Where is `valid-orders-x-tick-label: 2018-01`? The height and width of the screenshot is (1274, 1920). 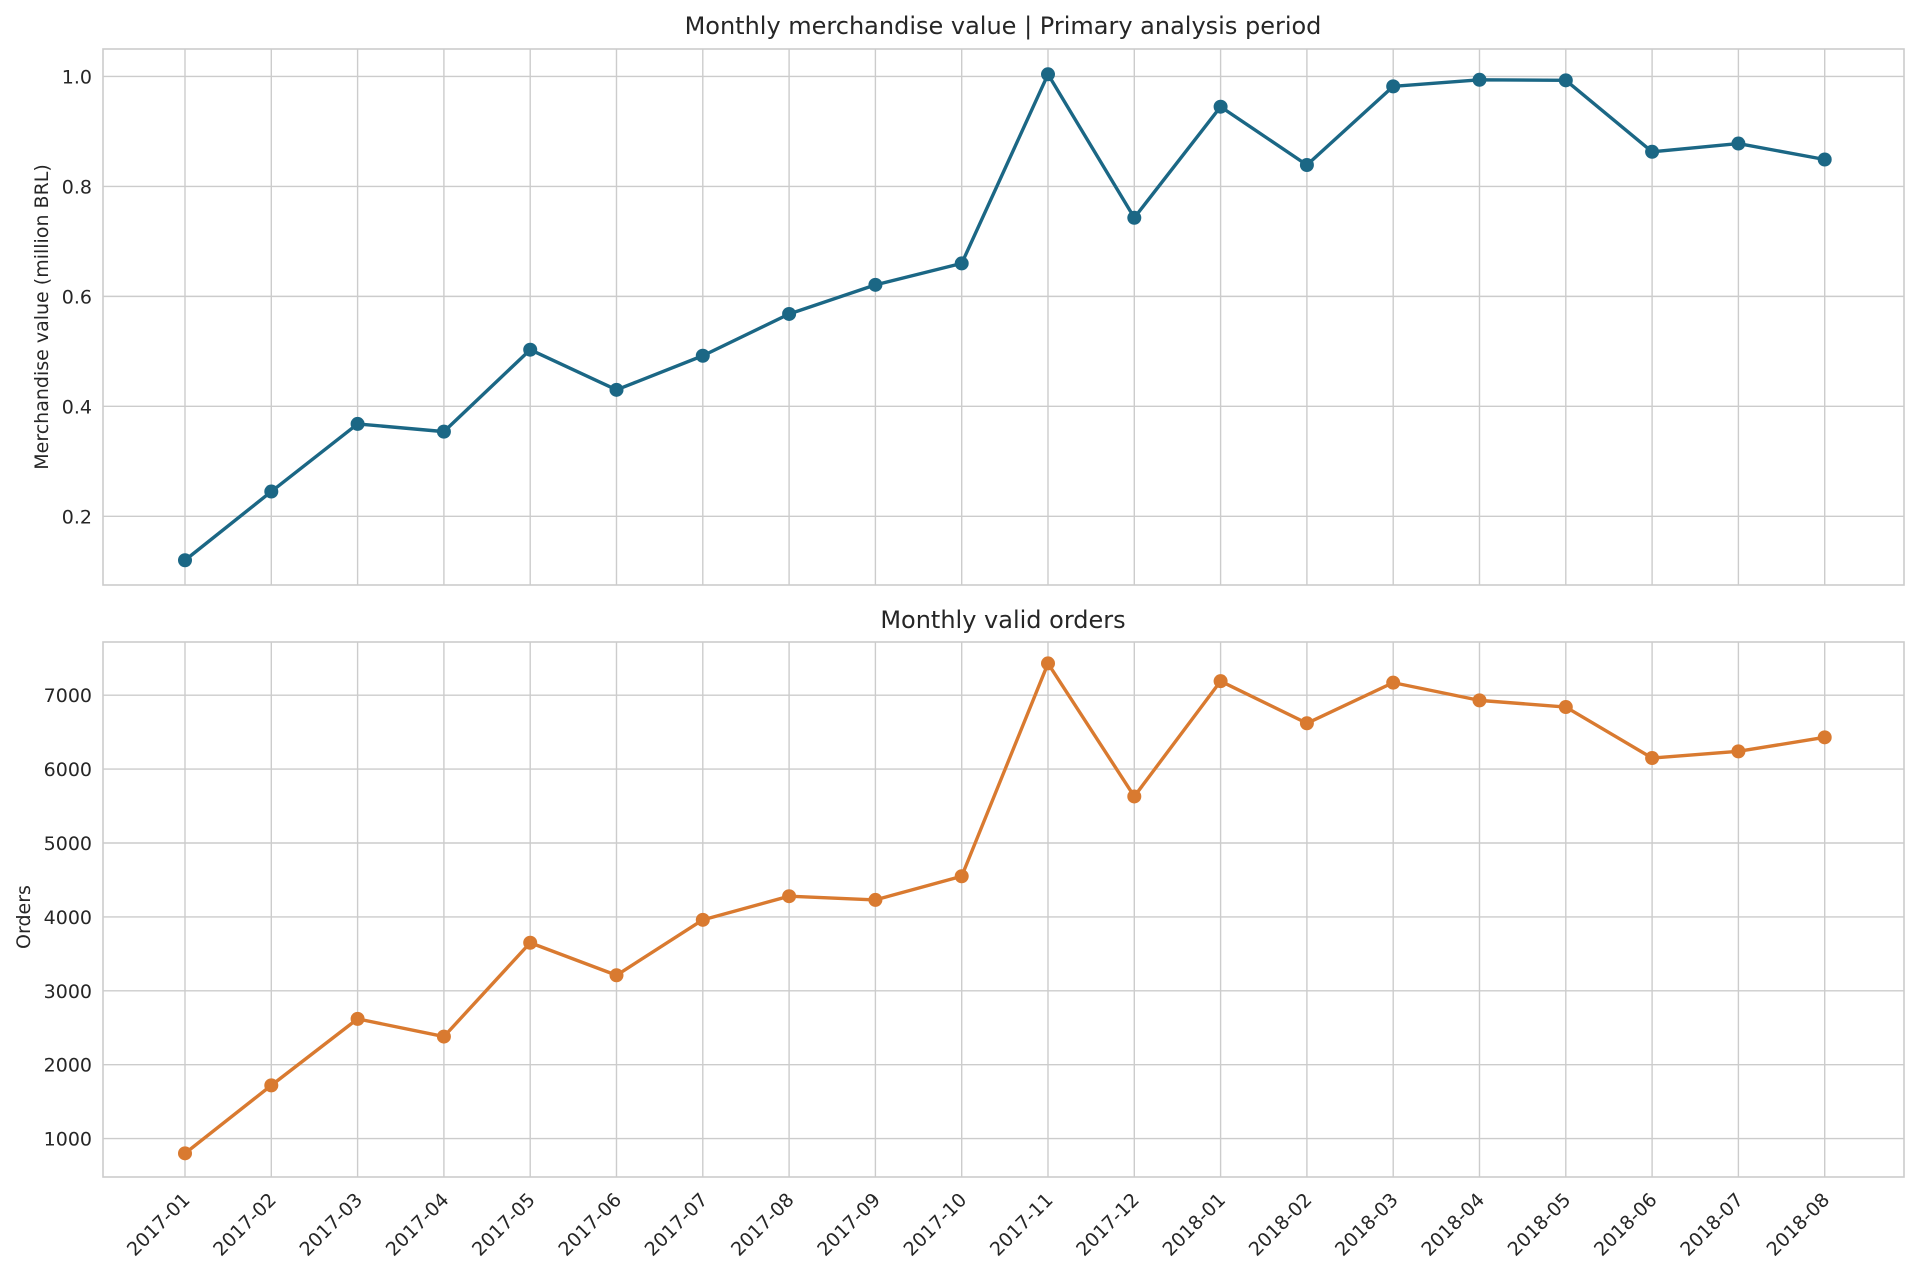 valid-orders-x-tick-label: 2018-01 is located at coordinates (1194, 1225).